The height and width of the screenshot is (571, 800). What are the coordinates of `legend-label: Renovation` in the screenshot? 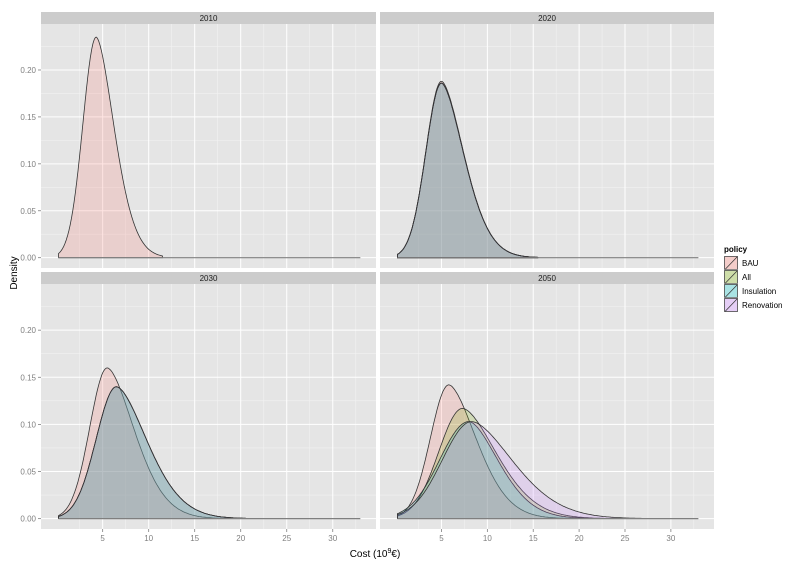 It's located at (762, 305).